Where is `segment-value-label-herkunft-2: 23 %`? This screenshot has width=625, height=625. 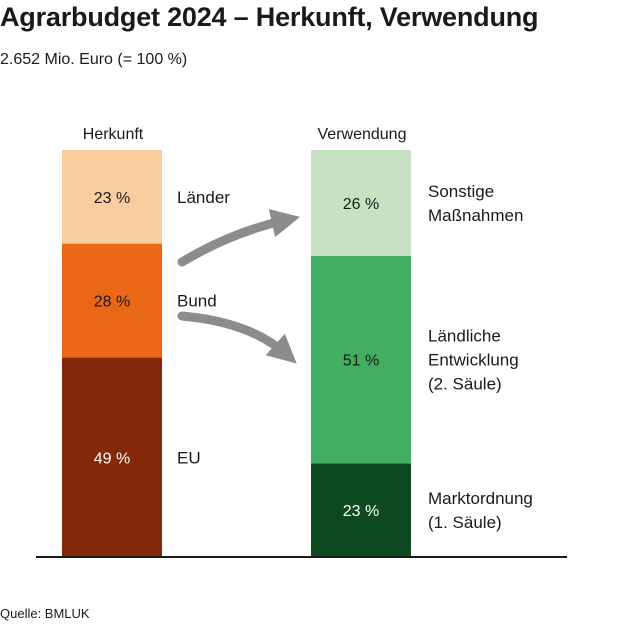 segment-value-label-herkunft-2: 23 % is located at coordinates (112, 198).